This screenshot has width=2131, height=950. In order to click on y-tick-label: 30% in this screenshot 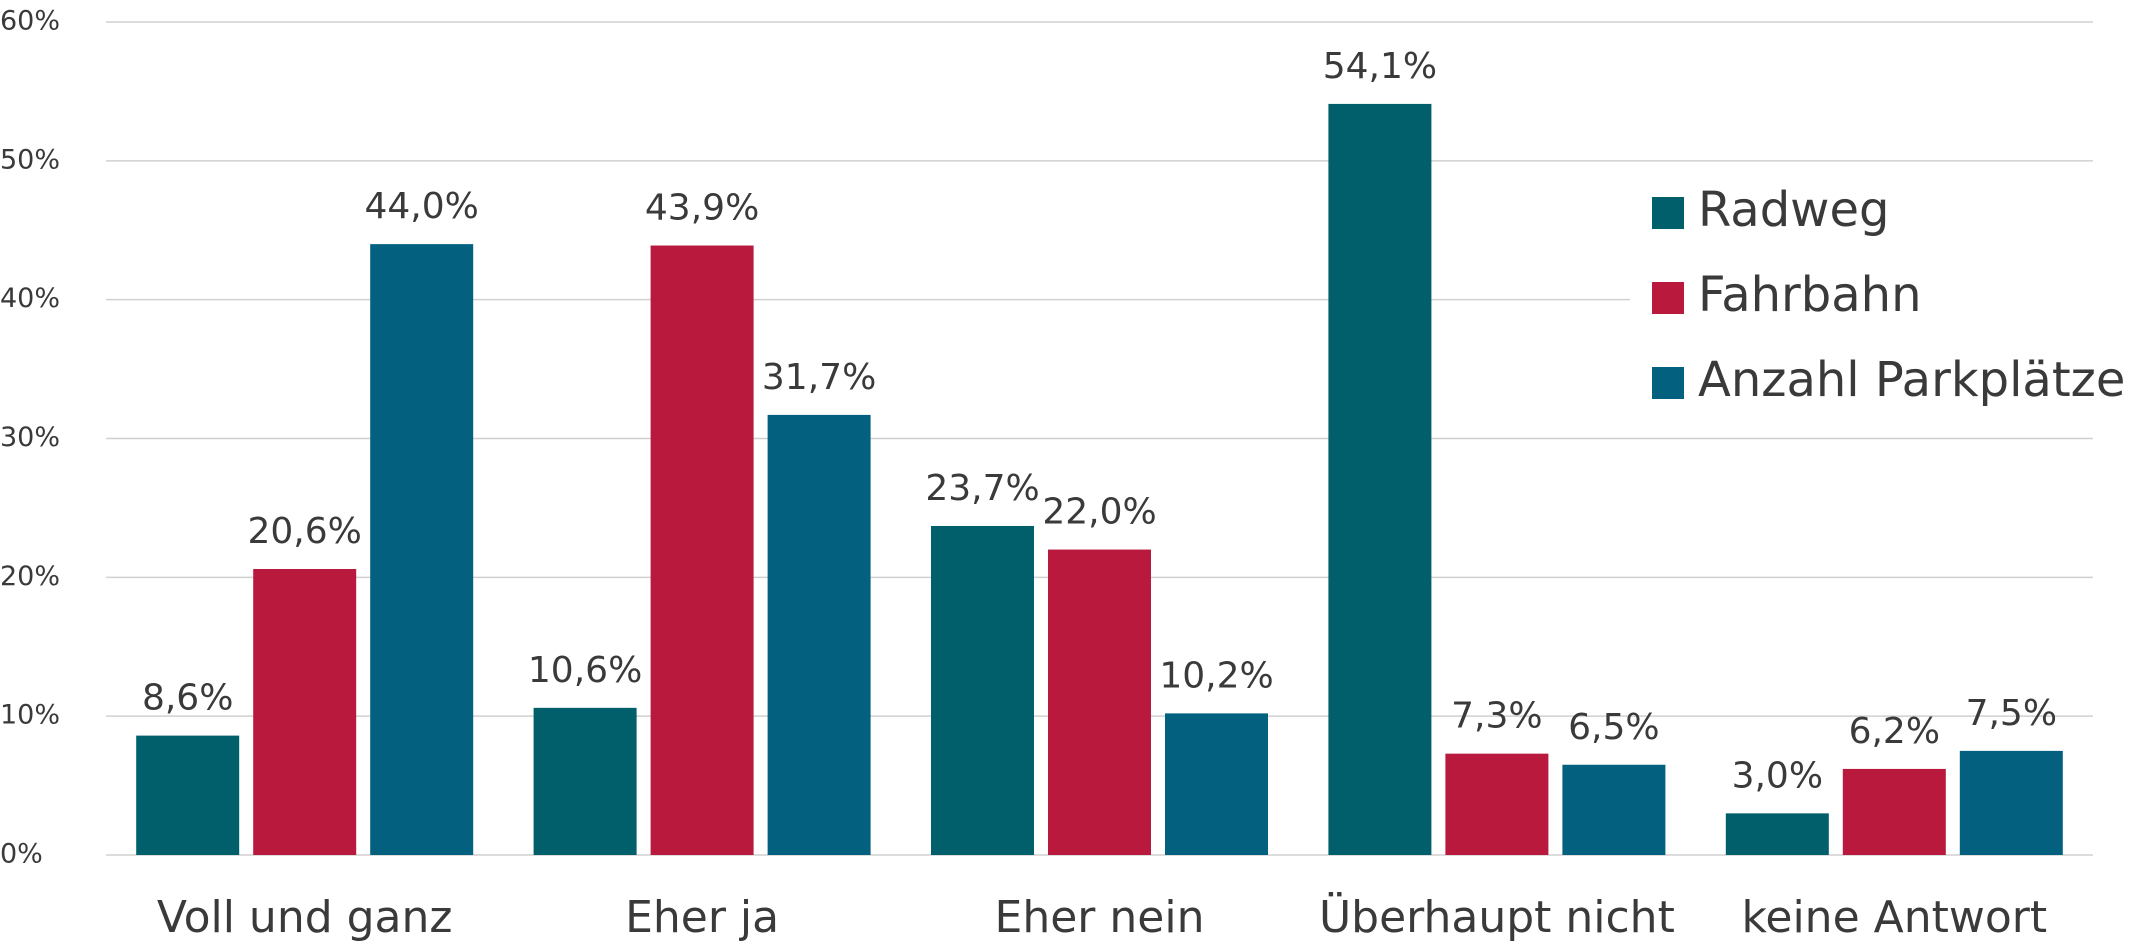, I will do `click(30, 437)`.